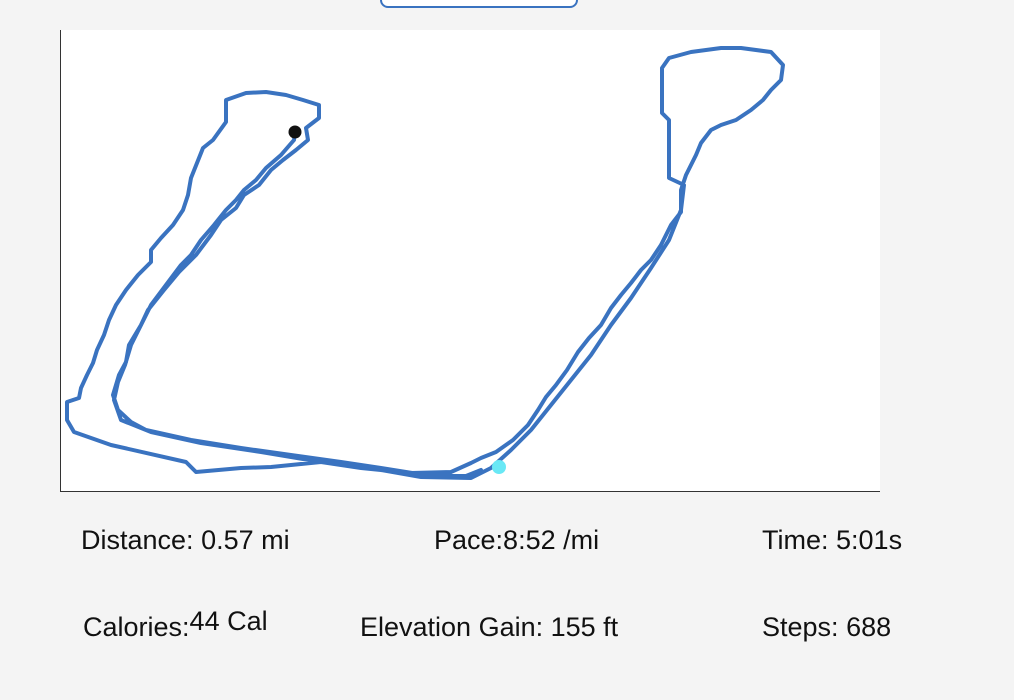 The width and height of the screenshot is (1014, 700). What do you see at coordinates (832, 540) in the screenshot?
I see `time-stat: Time: 5:01s` at bounding box center [832, 540].